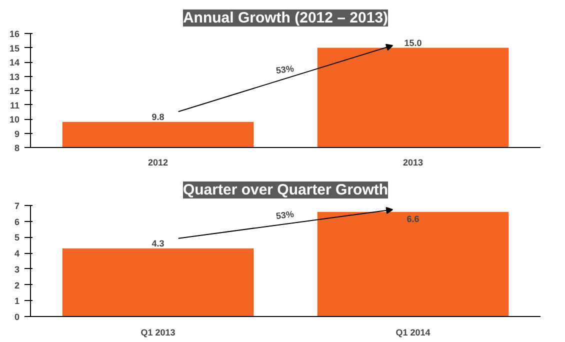  I want to click on y-tick-label: 16, so click(14, 34).